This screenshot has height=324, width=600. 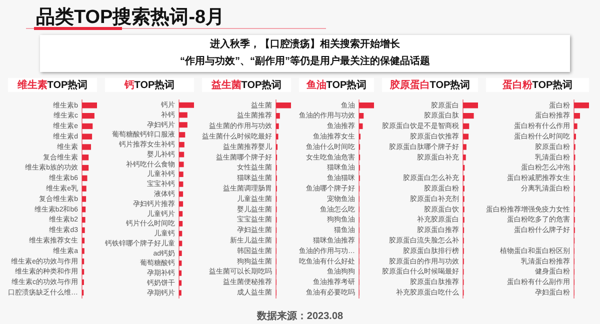 What do you see at coordinates (300, 316) in the screenshot?
I see `source-note: 数据来源：2023.08` at bounding box center [300, 316].